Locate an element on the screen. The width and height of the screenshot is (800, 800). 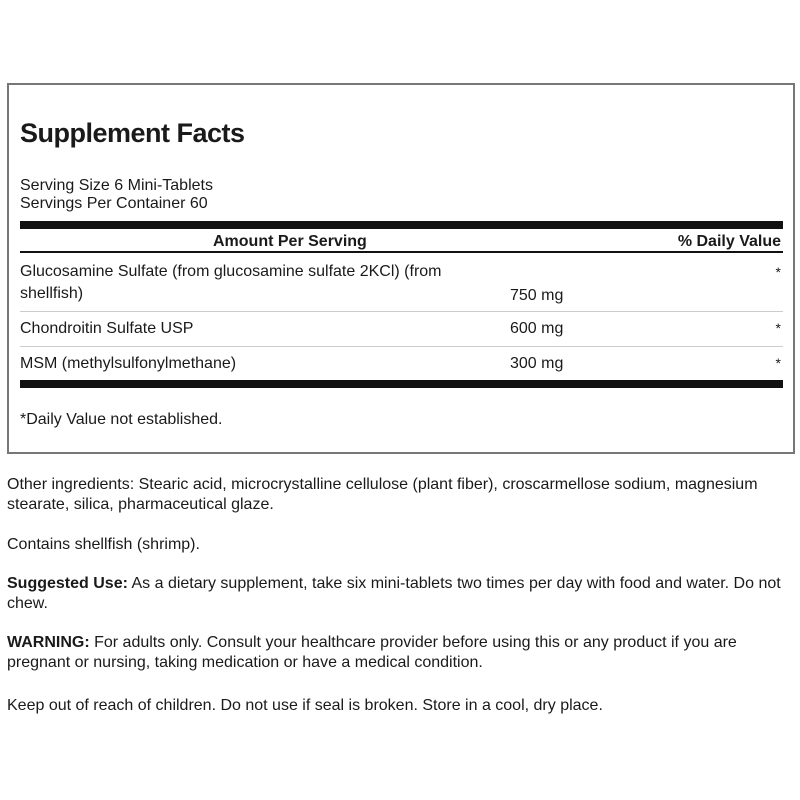
row-msm-dv: * is located at coordinates (778, 363).